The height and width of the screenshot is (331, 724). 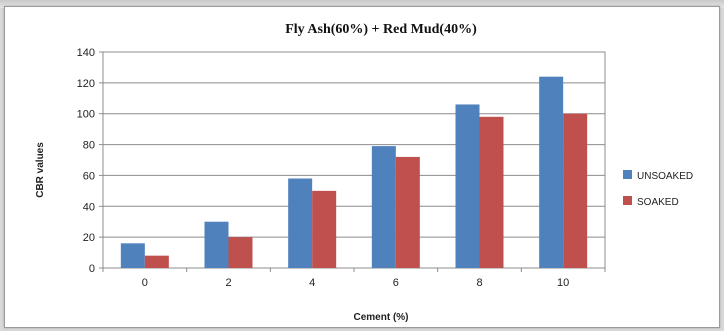 I want to click on x-tick-label: 4, so click(x=312, y=283).